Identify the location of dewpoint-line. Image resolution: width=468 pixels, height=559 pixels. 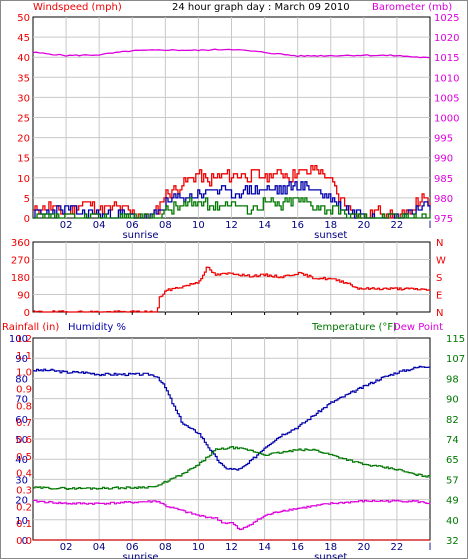
(232, 515).